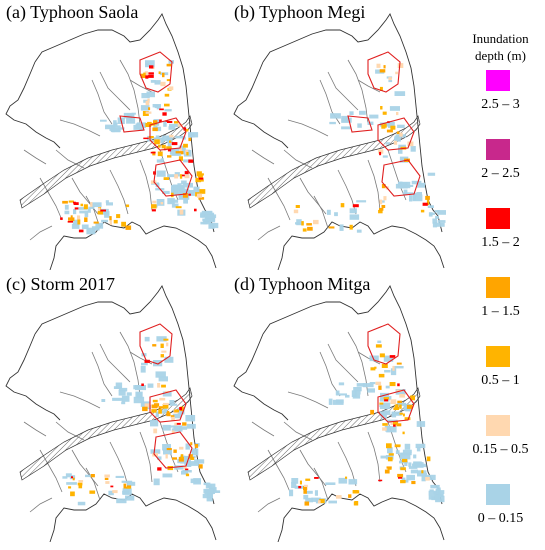 This screenshot has height=550, width=545. What do you see at coordinates (33, 105) in the screenshot?
I see `land-boundary` at bounding box center [33, 105].